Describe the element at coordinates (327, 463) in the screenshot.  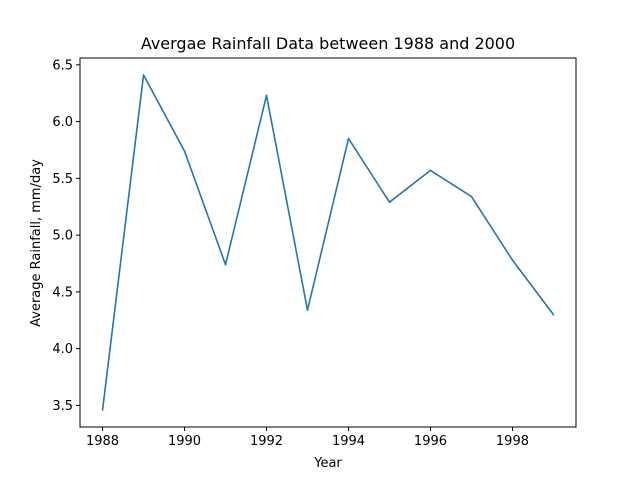
I see `x-axis-label: Year` at that location.